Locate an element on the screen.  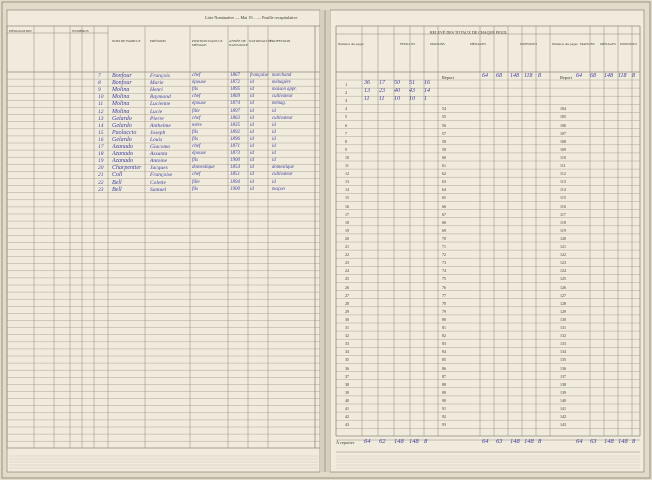
left-column-header: POSITION DANS LE MÉNAGE is located at coordinates (207, 43).